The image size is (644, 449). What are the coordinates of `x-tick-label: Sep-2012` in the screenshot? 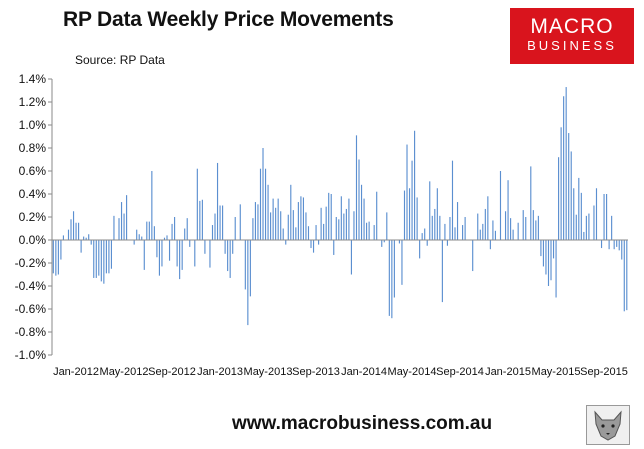 It's located at (172, 372).